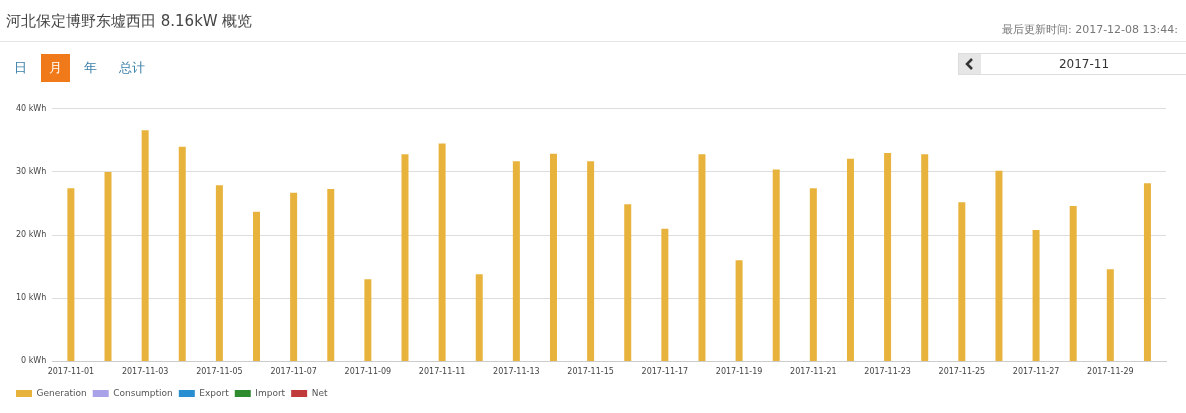 The width and height of the screenshot is (1186, 413). I want to click on chart-title: 河北保定博野东墟西田 8.16kW 概览, so click(129, 21).